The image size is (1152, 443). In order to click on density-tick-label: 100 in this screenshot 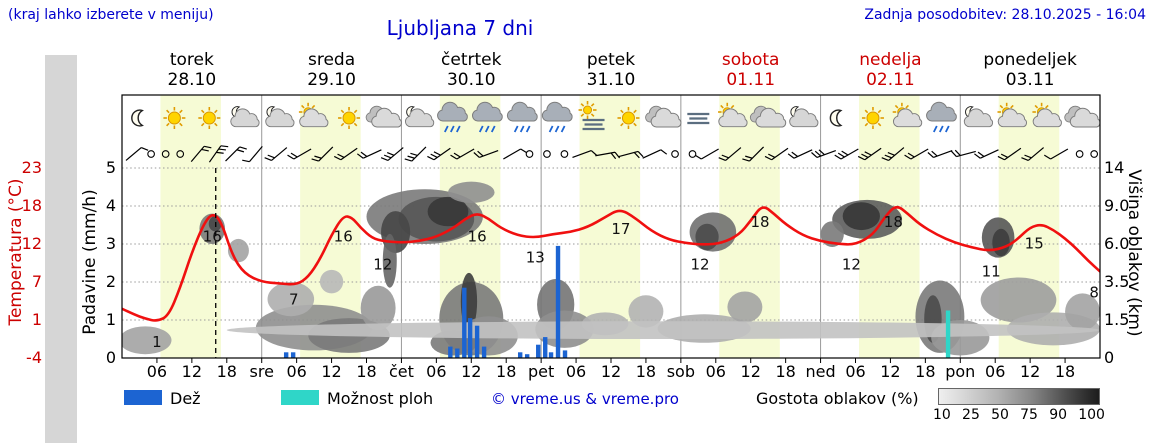, I will do `click(1091, 415)`.